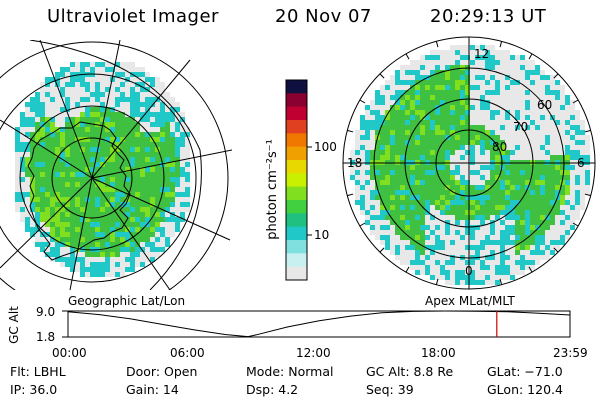 Image resolution: width=600 pixels, height=400 pixels. I want to click on colorbar-tick-100: 100, so click(325, 147).